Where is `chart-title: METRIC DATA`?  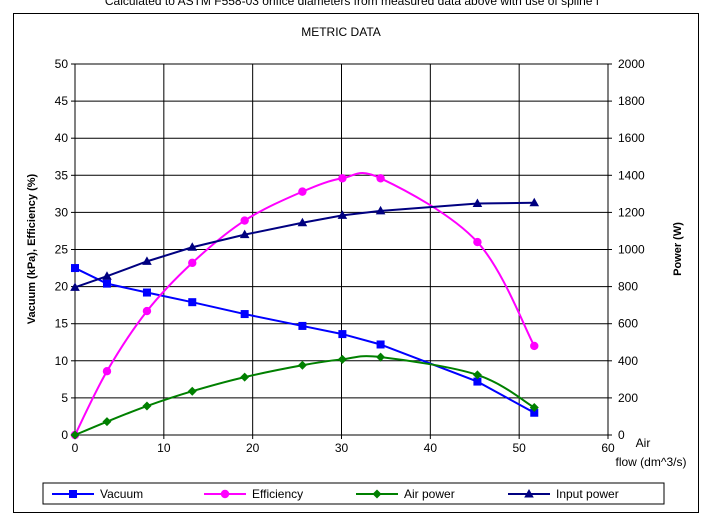
chart-title: METRIC DATA is located at coordinates (341, 32).